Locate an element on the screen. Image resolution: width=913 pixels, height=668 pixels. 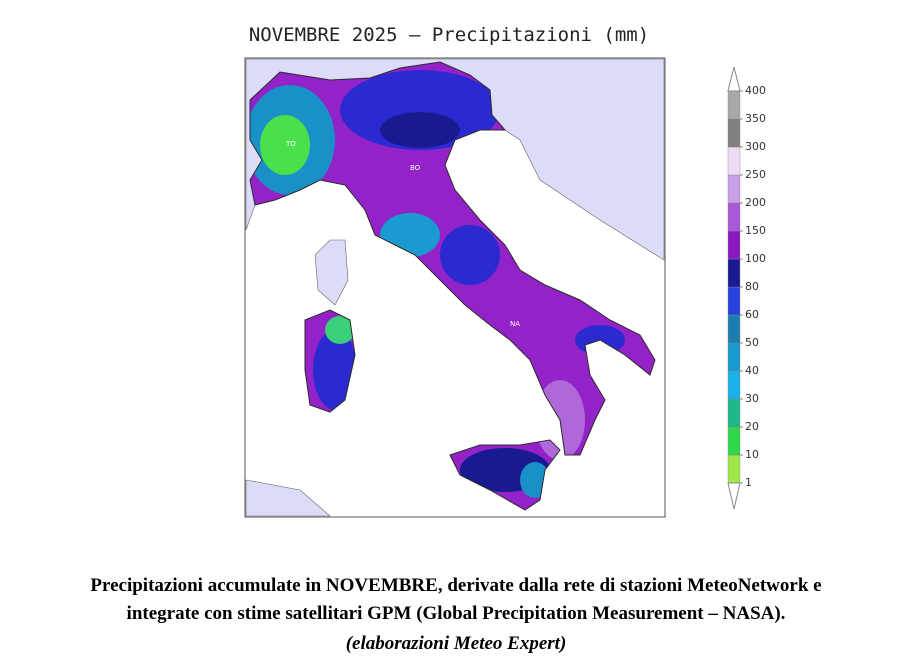
tick-label: 80 is located at coordinates (752, 286).